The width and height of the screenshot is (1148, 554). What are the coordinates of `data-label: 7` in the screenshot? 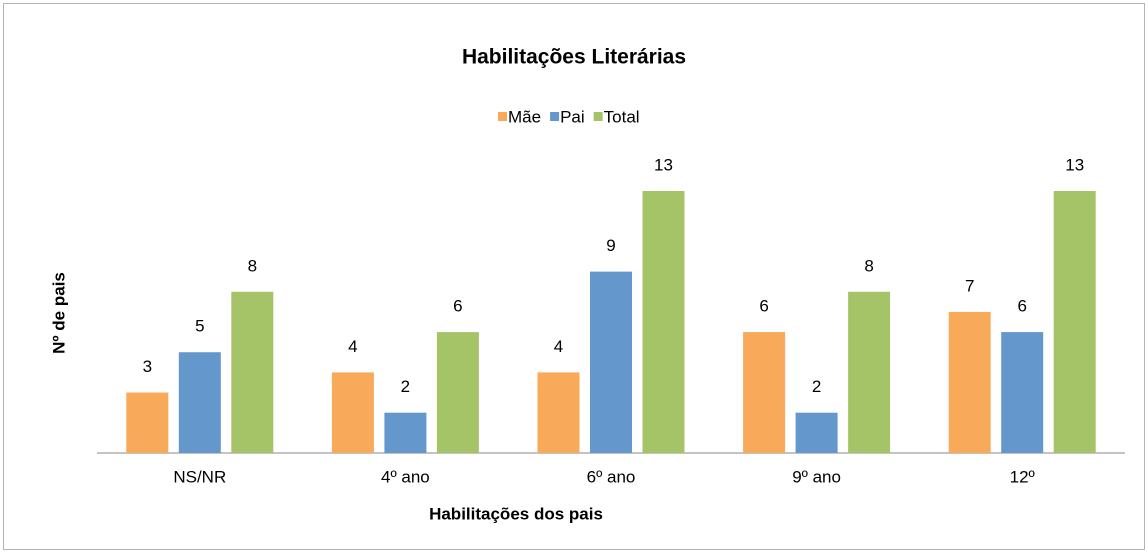 It's located at (969, 285).